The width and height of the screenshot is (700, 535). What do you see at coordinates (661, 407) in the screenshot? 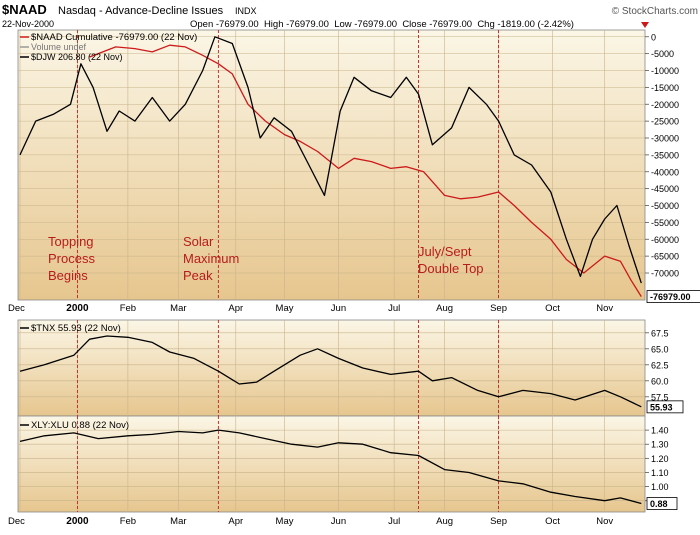
I see `last-value-label: 55.93` at bounding box center [661, 407].